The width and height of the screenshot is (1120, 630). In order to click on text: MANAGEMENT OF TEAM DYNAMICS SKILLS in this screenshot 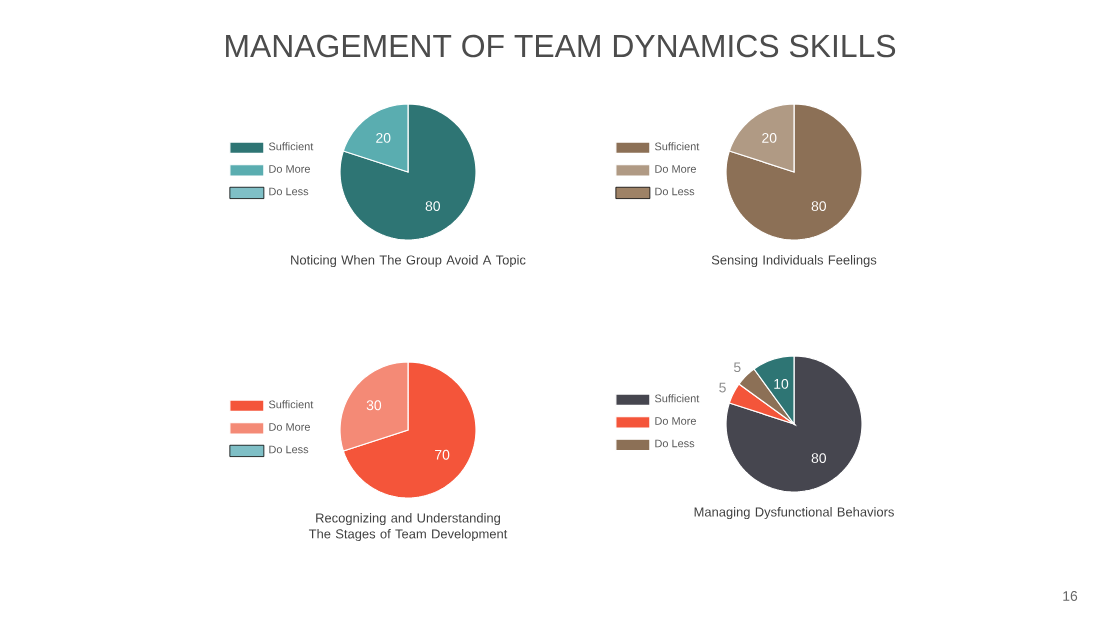, I will do `click(561, 46)`.